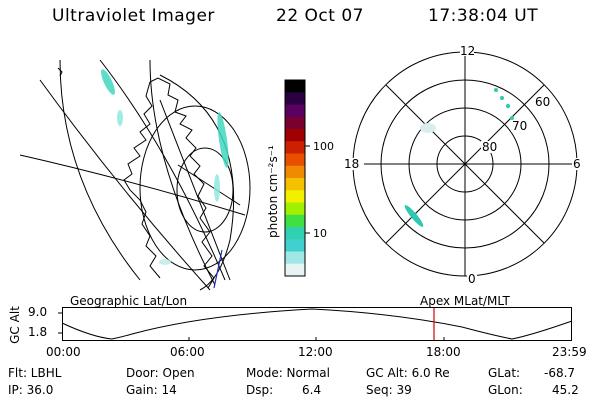 The image size is (600, 400). I want to click on alt-axis-label: GC Alt, so click(14, 325).